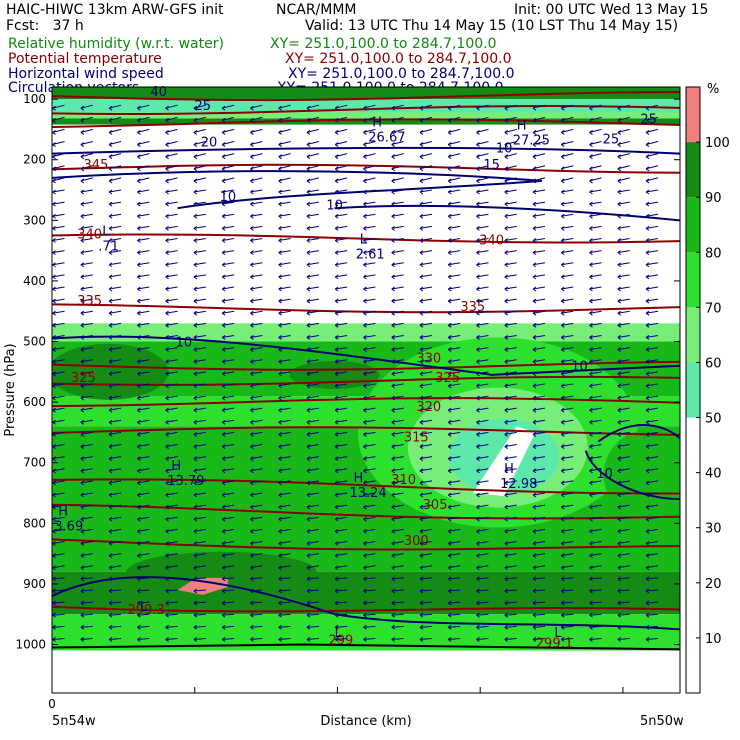 Image resolution: width=740 pixels, height=740 pixels. What do you see at coordinates (334, 205) in the screenshot?
I see `wind-label: 10` at bounding box center [334, 205].